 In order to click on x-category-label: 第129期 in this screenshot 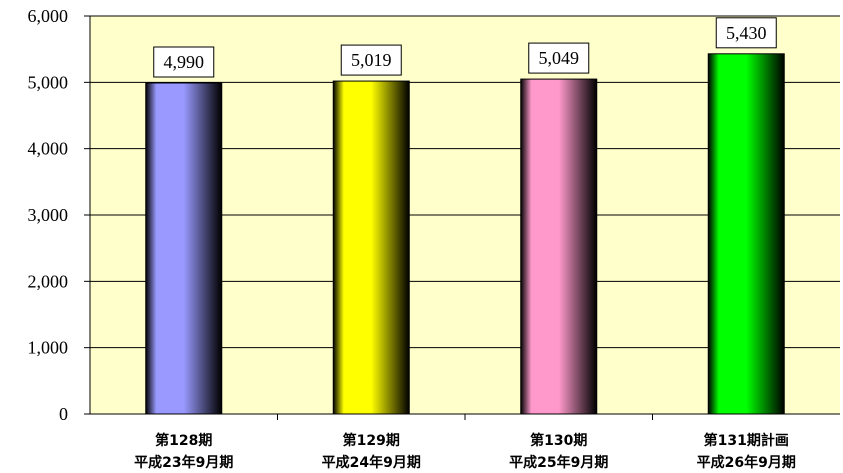, I will do `click(371, 440)`.